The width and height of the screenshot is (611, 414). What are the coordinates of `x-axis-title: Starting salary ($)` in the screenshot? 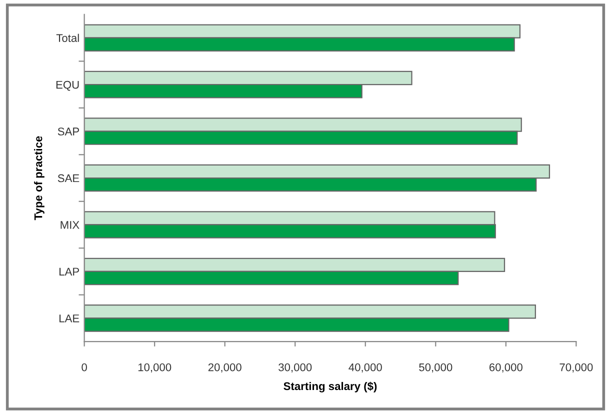 It's located at (330, 387).